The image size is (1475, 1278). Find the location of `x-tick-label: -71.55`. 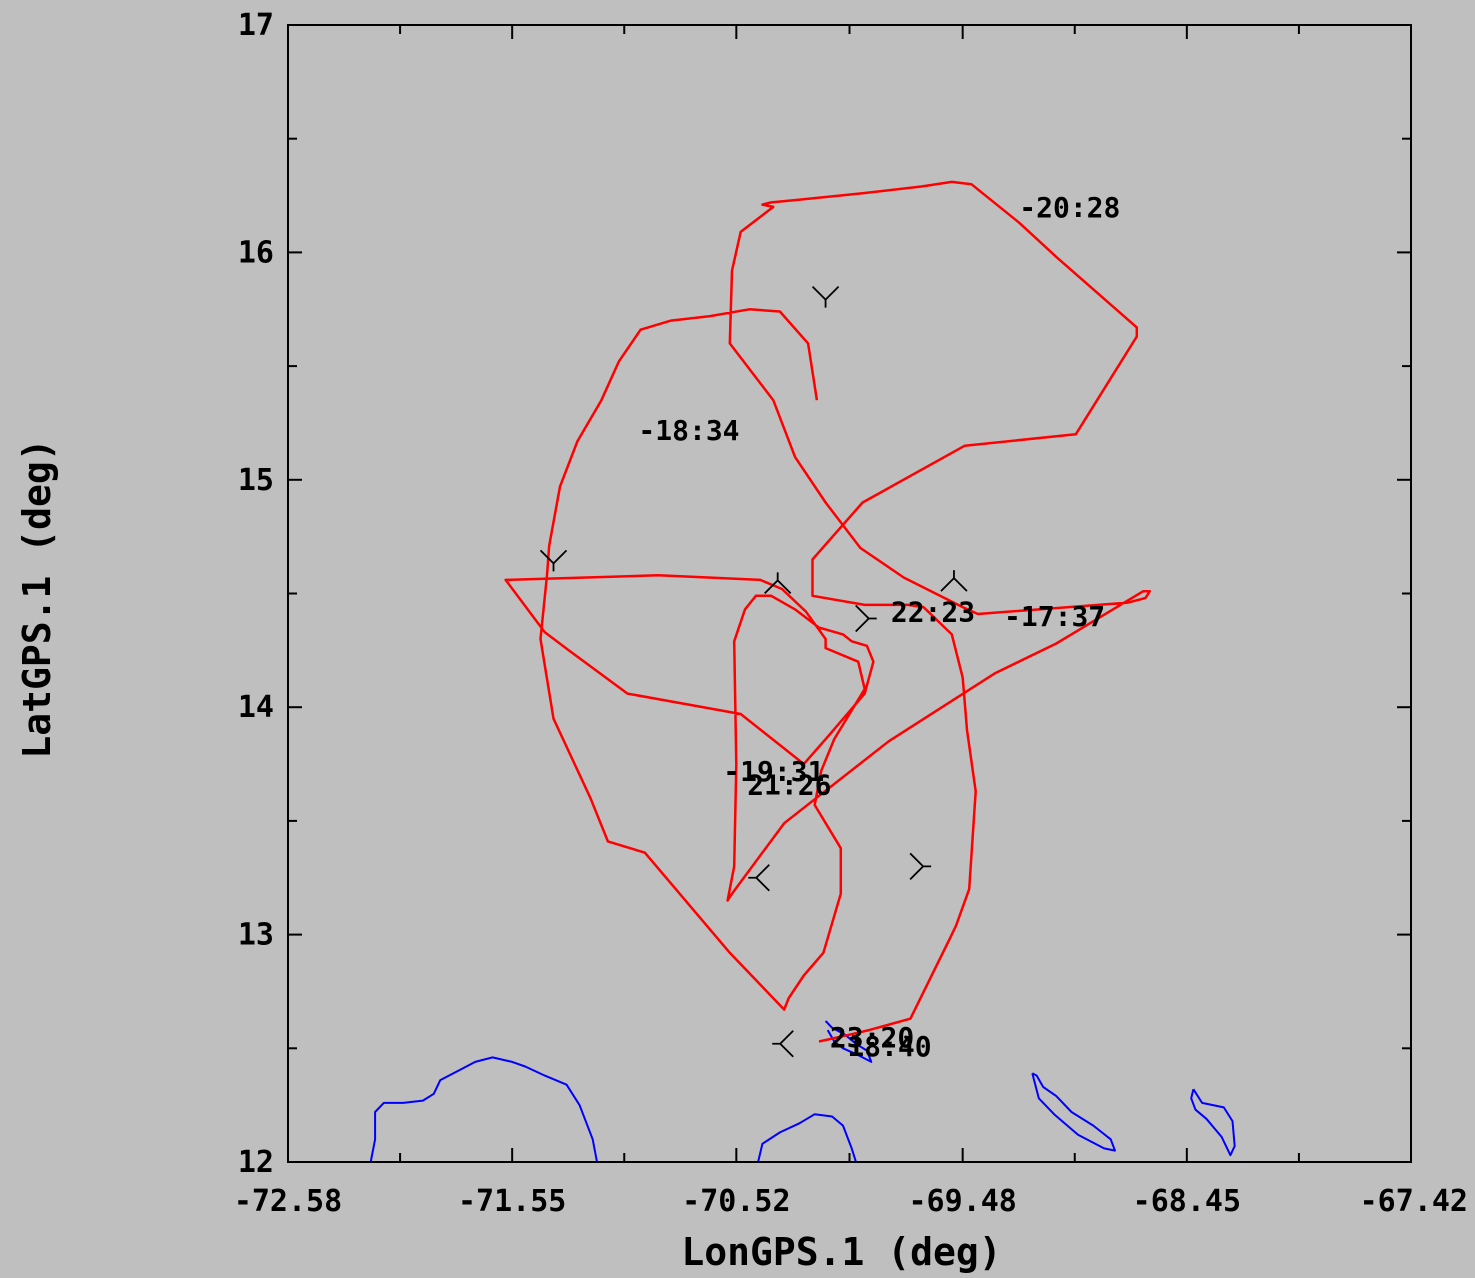

x-tick-label: -71.55 is located at coordinates (512, 1201).